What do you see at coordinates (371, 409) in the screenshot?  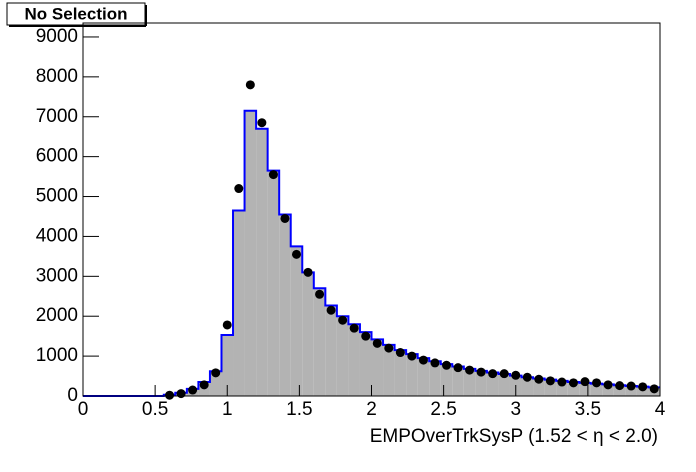 I see `x-tick-label: 2` at bounding box center [371, 409].